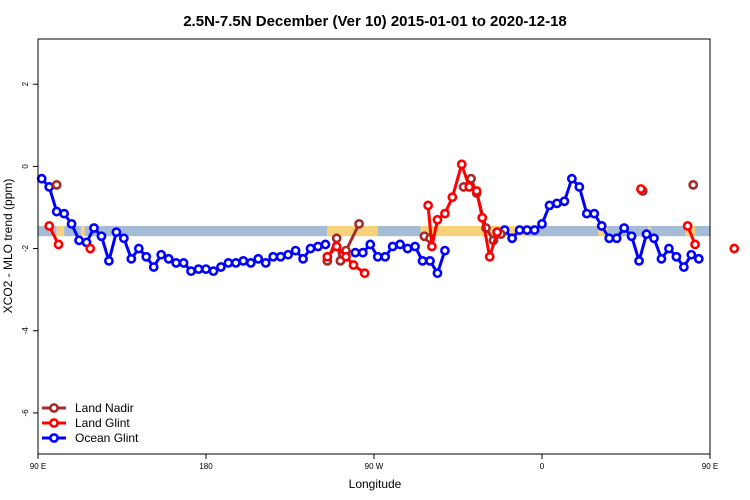  I want to click on legend-item-land-nadir: Land Nadir, so click(88, 408).